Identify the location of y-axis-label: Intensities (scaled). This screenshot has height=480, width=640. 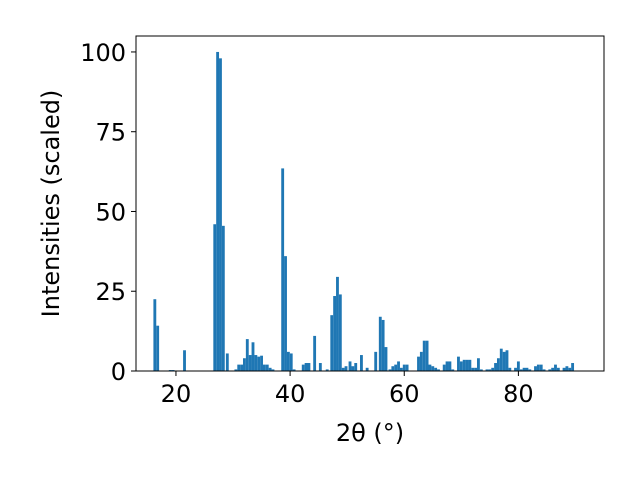
(51, 204).